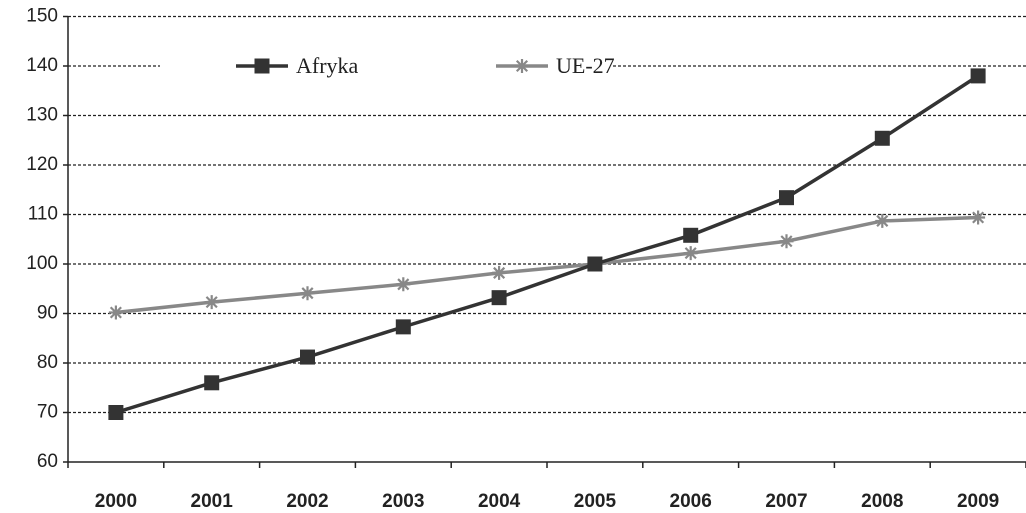 The width and height of the screenshot is (1026, 513). Describe the element at coordinates (42, 115) in the screenshot. I see `y-tick-label: 130` at that location.